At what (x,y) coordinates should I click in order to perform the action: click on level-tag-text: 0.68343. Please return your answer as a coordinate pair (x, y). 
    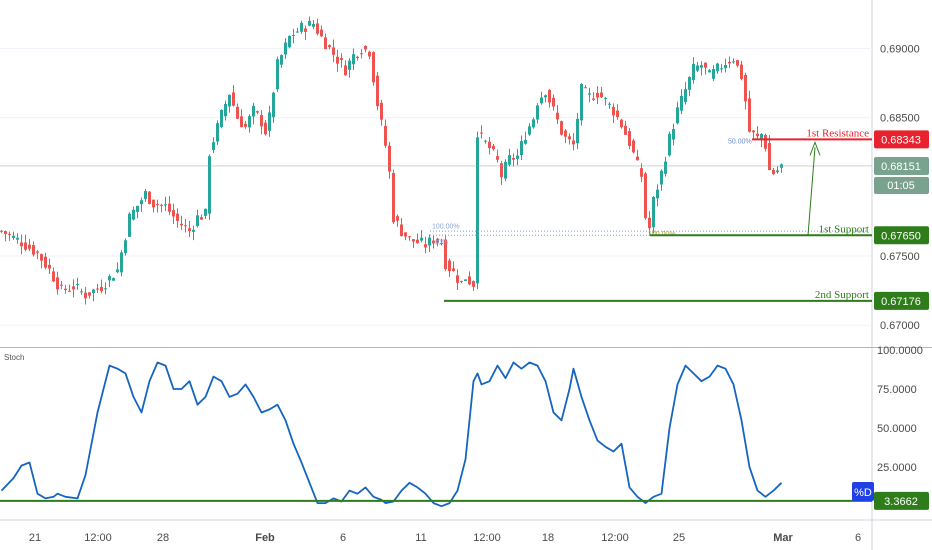
    Looking at the image, I should click on (901, 140).